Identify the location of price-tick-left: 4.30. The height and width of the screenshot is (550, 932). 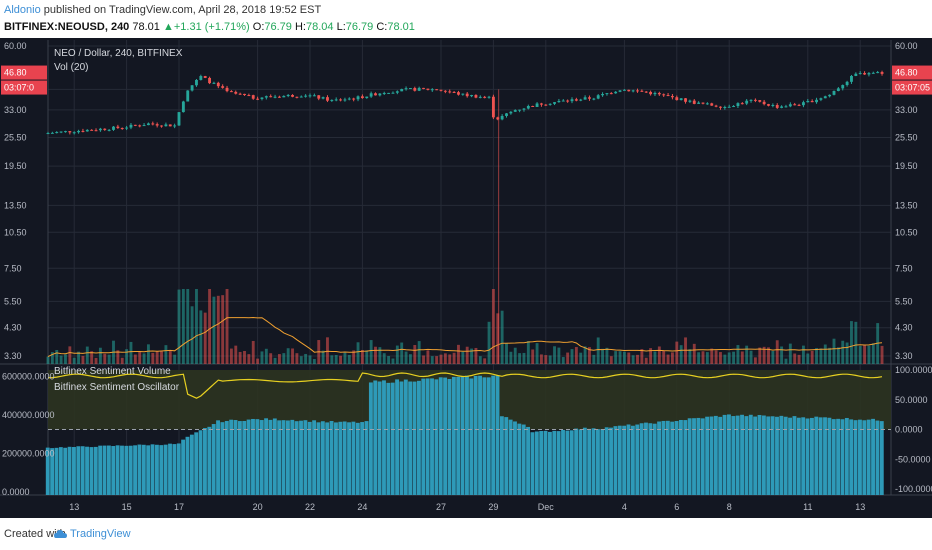
(13, 328).